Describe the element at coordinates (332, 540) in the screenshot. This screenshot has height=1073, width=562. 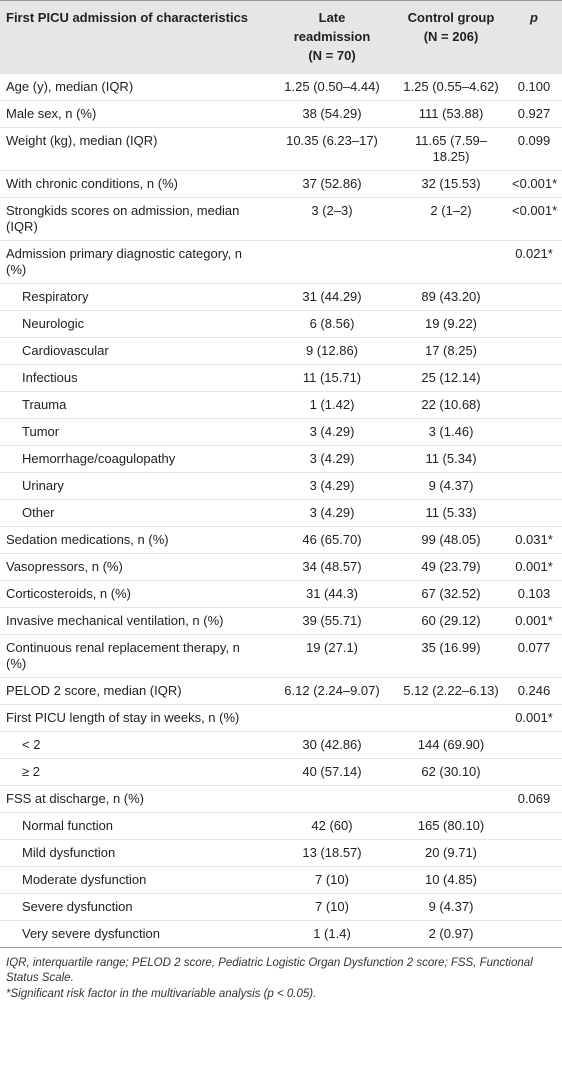
I see `cell-late: 46 (65.70)` at that location.